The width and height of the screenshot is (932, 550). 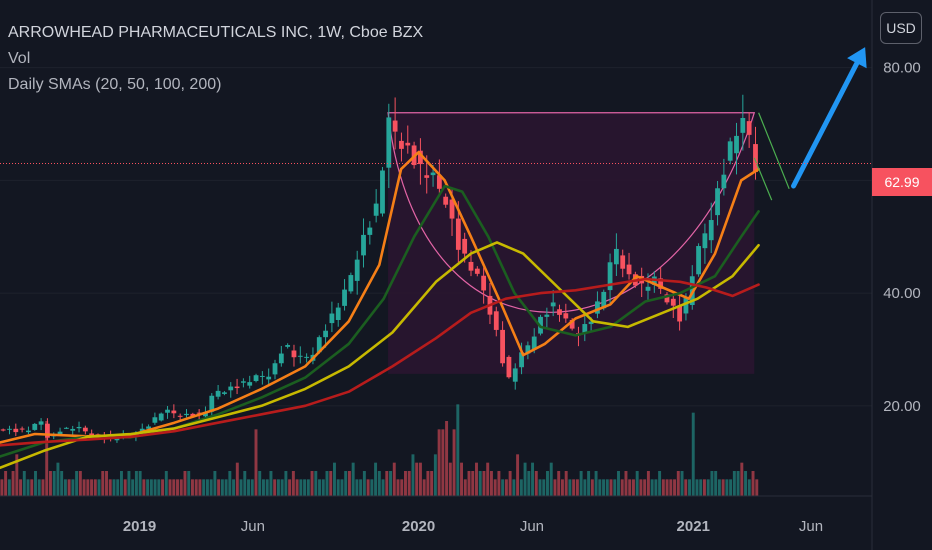 I want to click on sma-indicator-label: Daily SMAs (20, 50, 100, 200), so click(x=115, y=84).